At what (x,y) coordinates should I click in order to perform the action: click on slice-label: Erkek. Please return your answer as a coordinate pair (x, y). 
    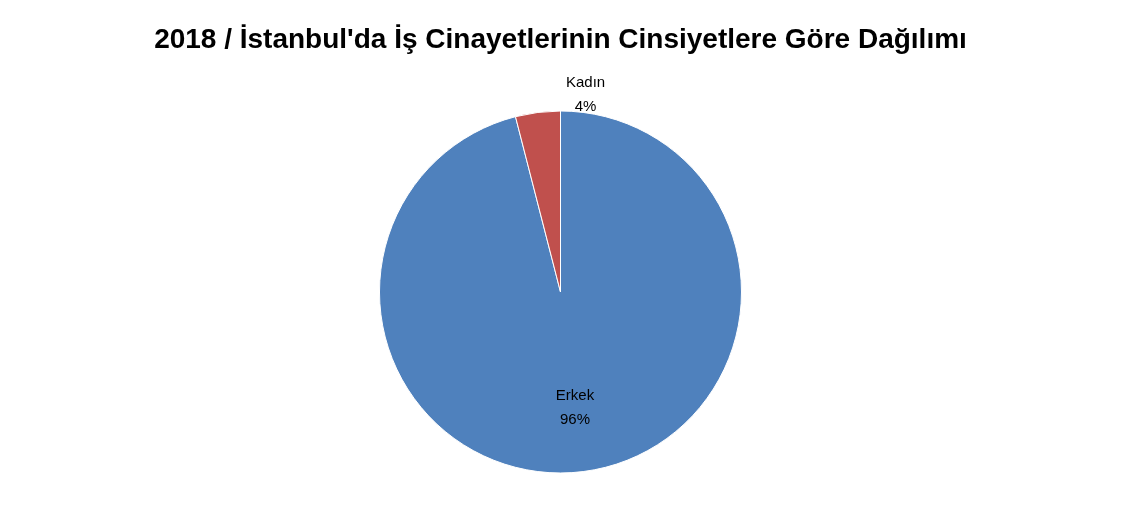
    Looking at the image, I should click on (575, 394).